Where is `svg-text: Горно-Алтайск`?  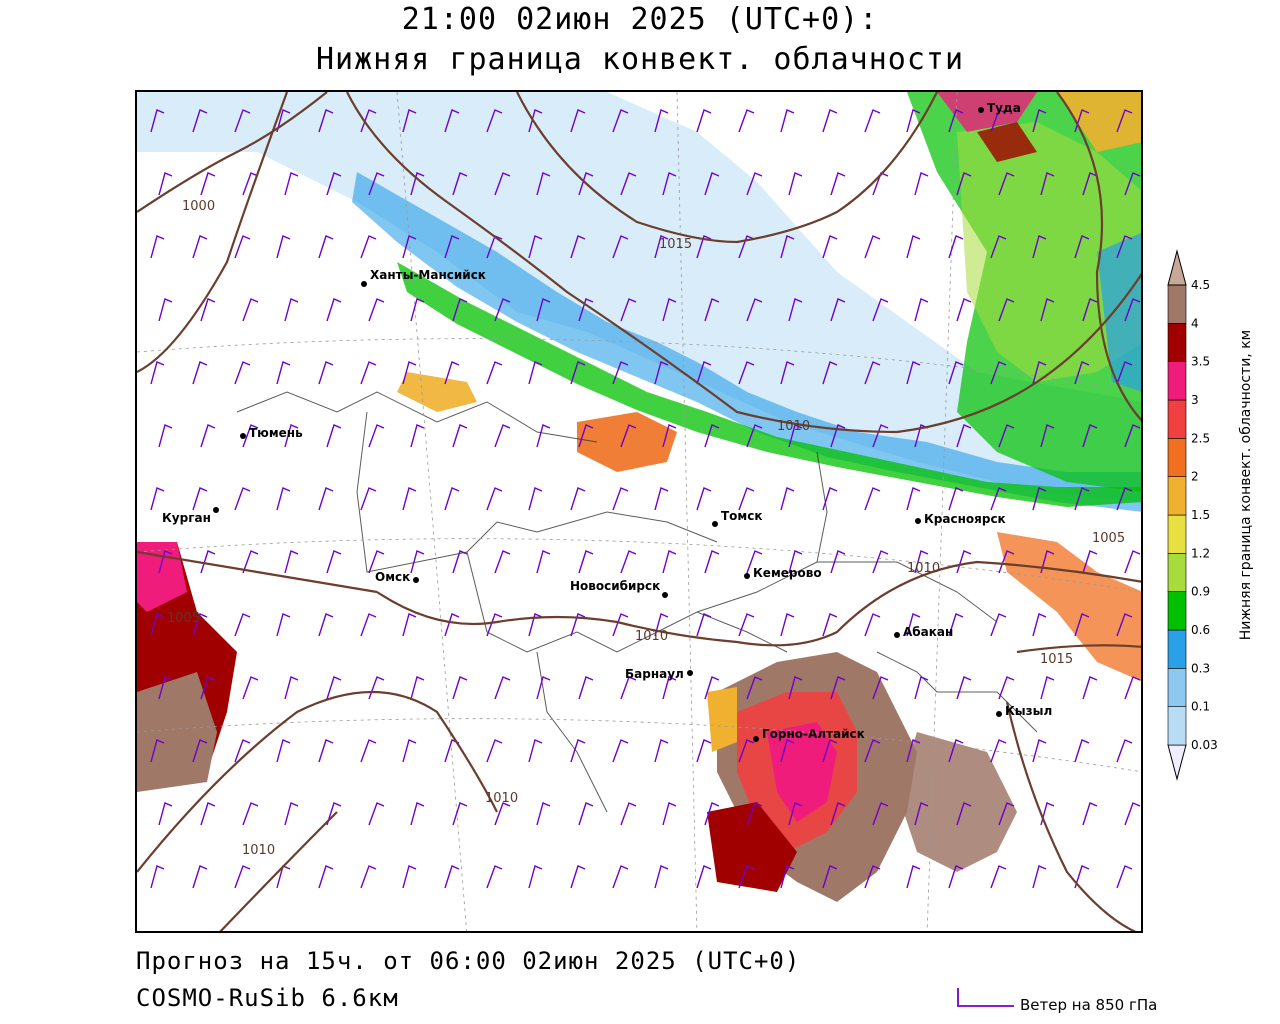 svg-text: Горно-Алтайск is located at coordinates (813, 734).